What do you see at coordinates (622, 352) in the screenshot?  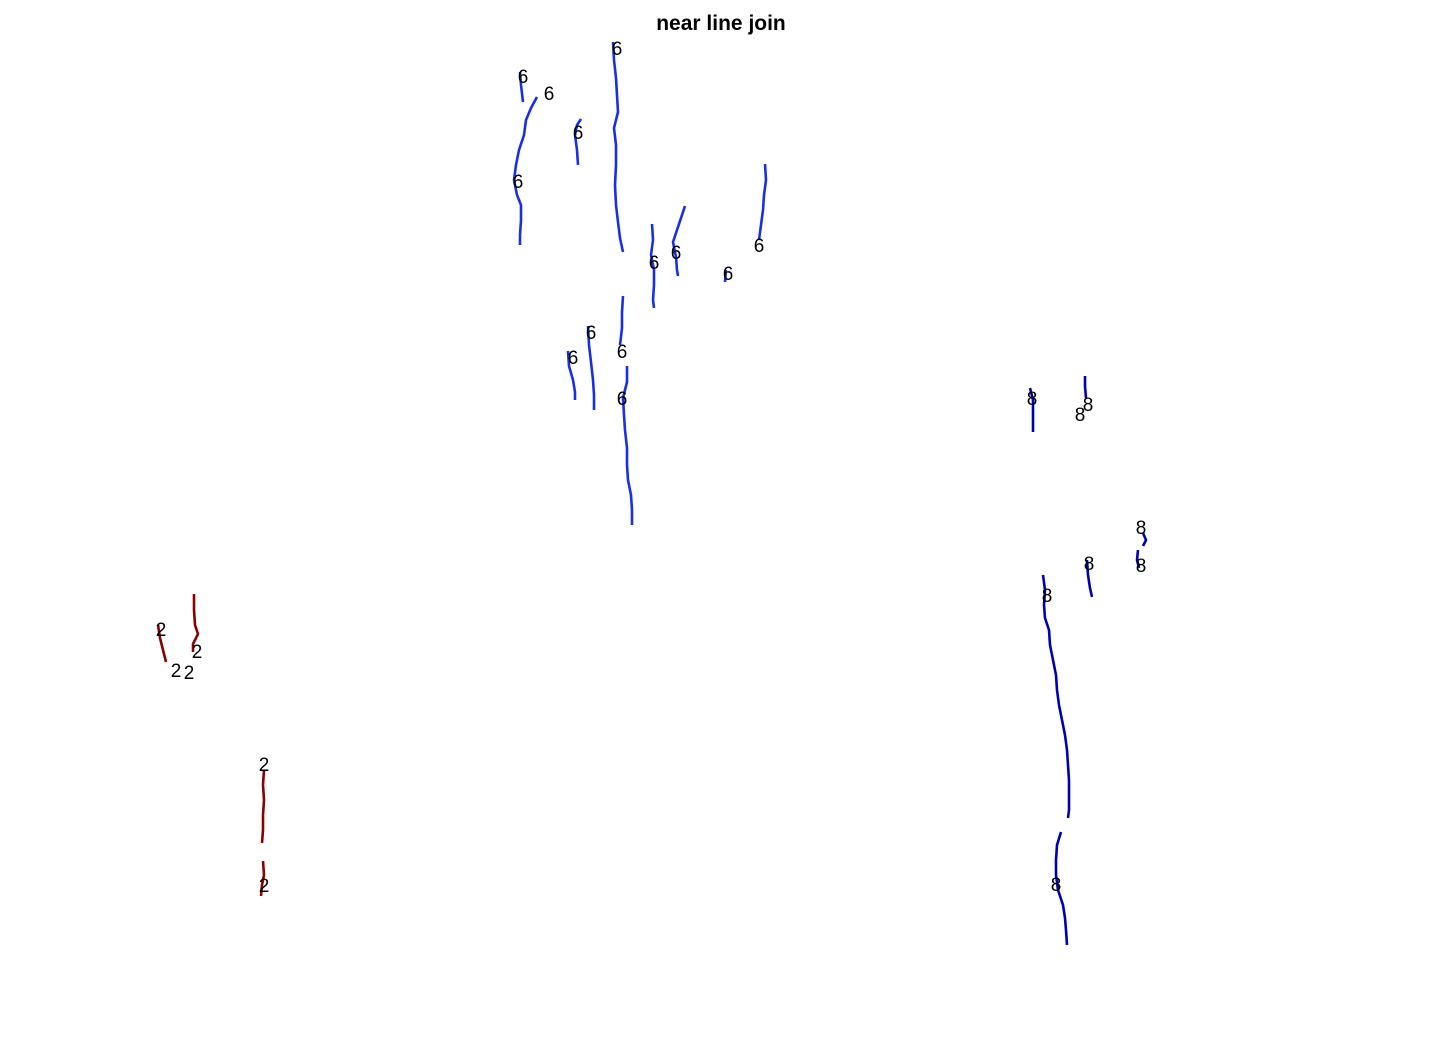 I see `label-group-6-11: 6` at bounding box center [622, 352].